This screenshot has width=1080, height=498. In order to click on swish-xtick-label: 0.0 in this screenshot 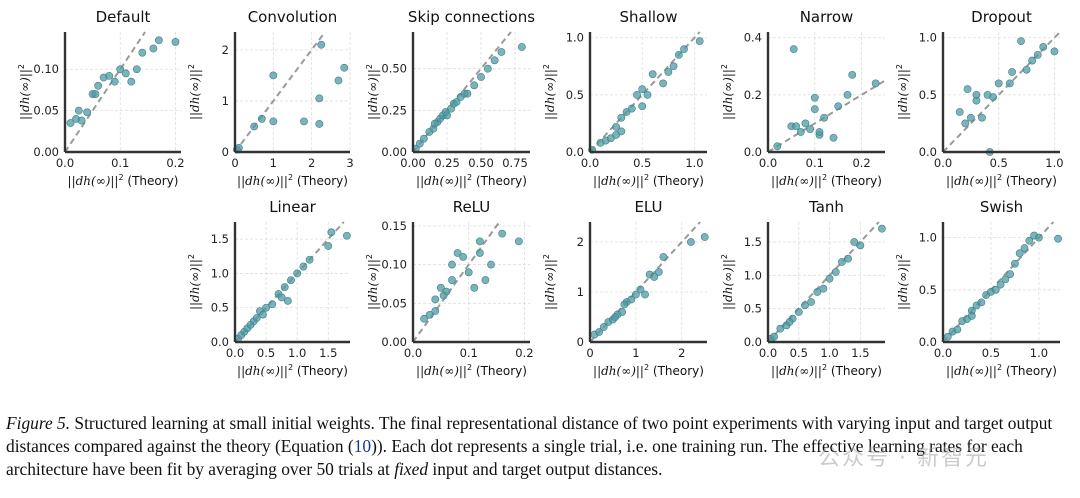, I will do `click(943, 353)`.